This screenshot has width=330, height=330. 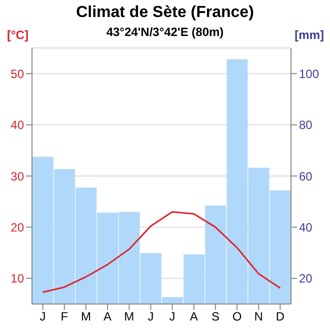 What do you see at coordinates (309, 35) in the screenshot?
I see `y2-axis-title: [mm]` at bounding box center [309, 35].